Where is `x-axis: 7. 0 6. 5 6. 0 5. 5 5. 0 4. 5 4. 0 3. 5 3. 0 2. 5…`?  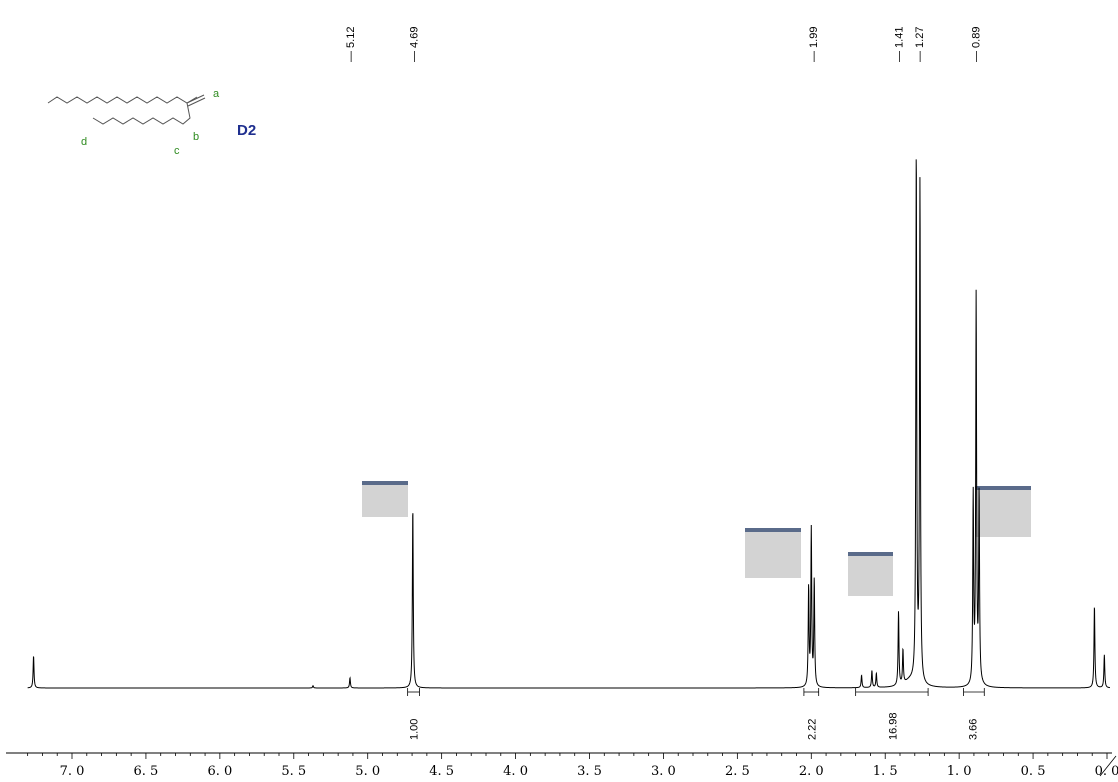
x-axis: 7. 0 6. 5 6. 0 5. 5 5. 0 4. 5 4. 0 3. 5 3. 0 2. 5… is located at coordinates (562, 765).